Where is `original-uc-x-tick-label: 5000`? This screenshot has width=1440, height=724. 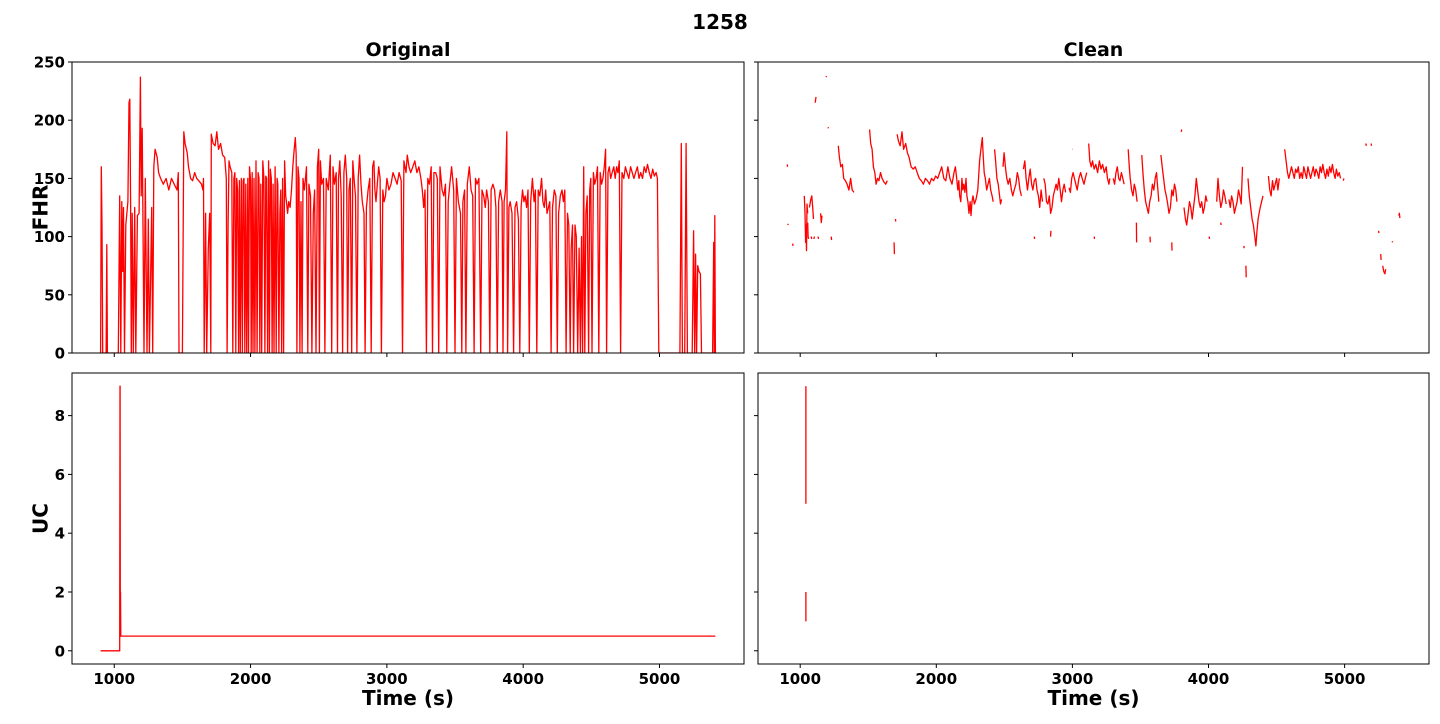 original-uc-x-tick-label: 5000 is located at coordinates (660, 679).